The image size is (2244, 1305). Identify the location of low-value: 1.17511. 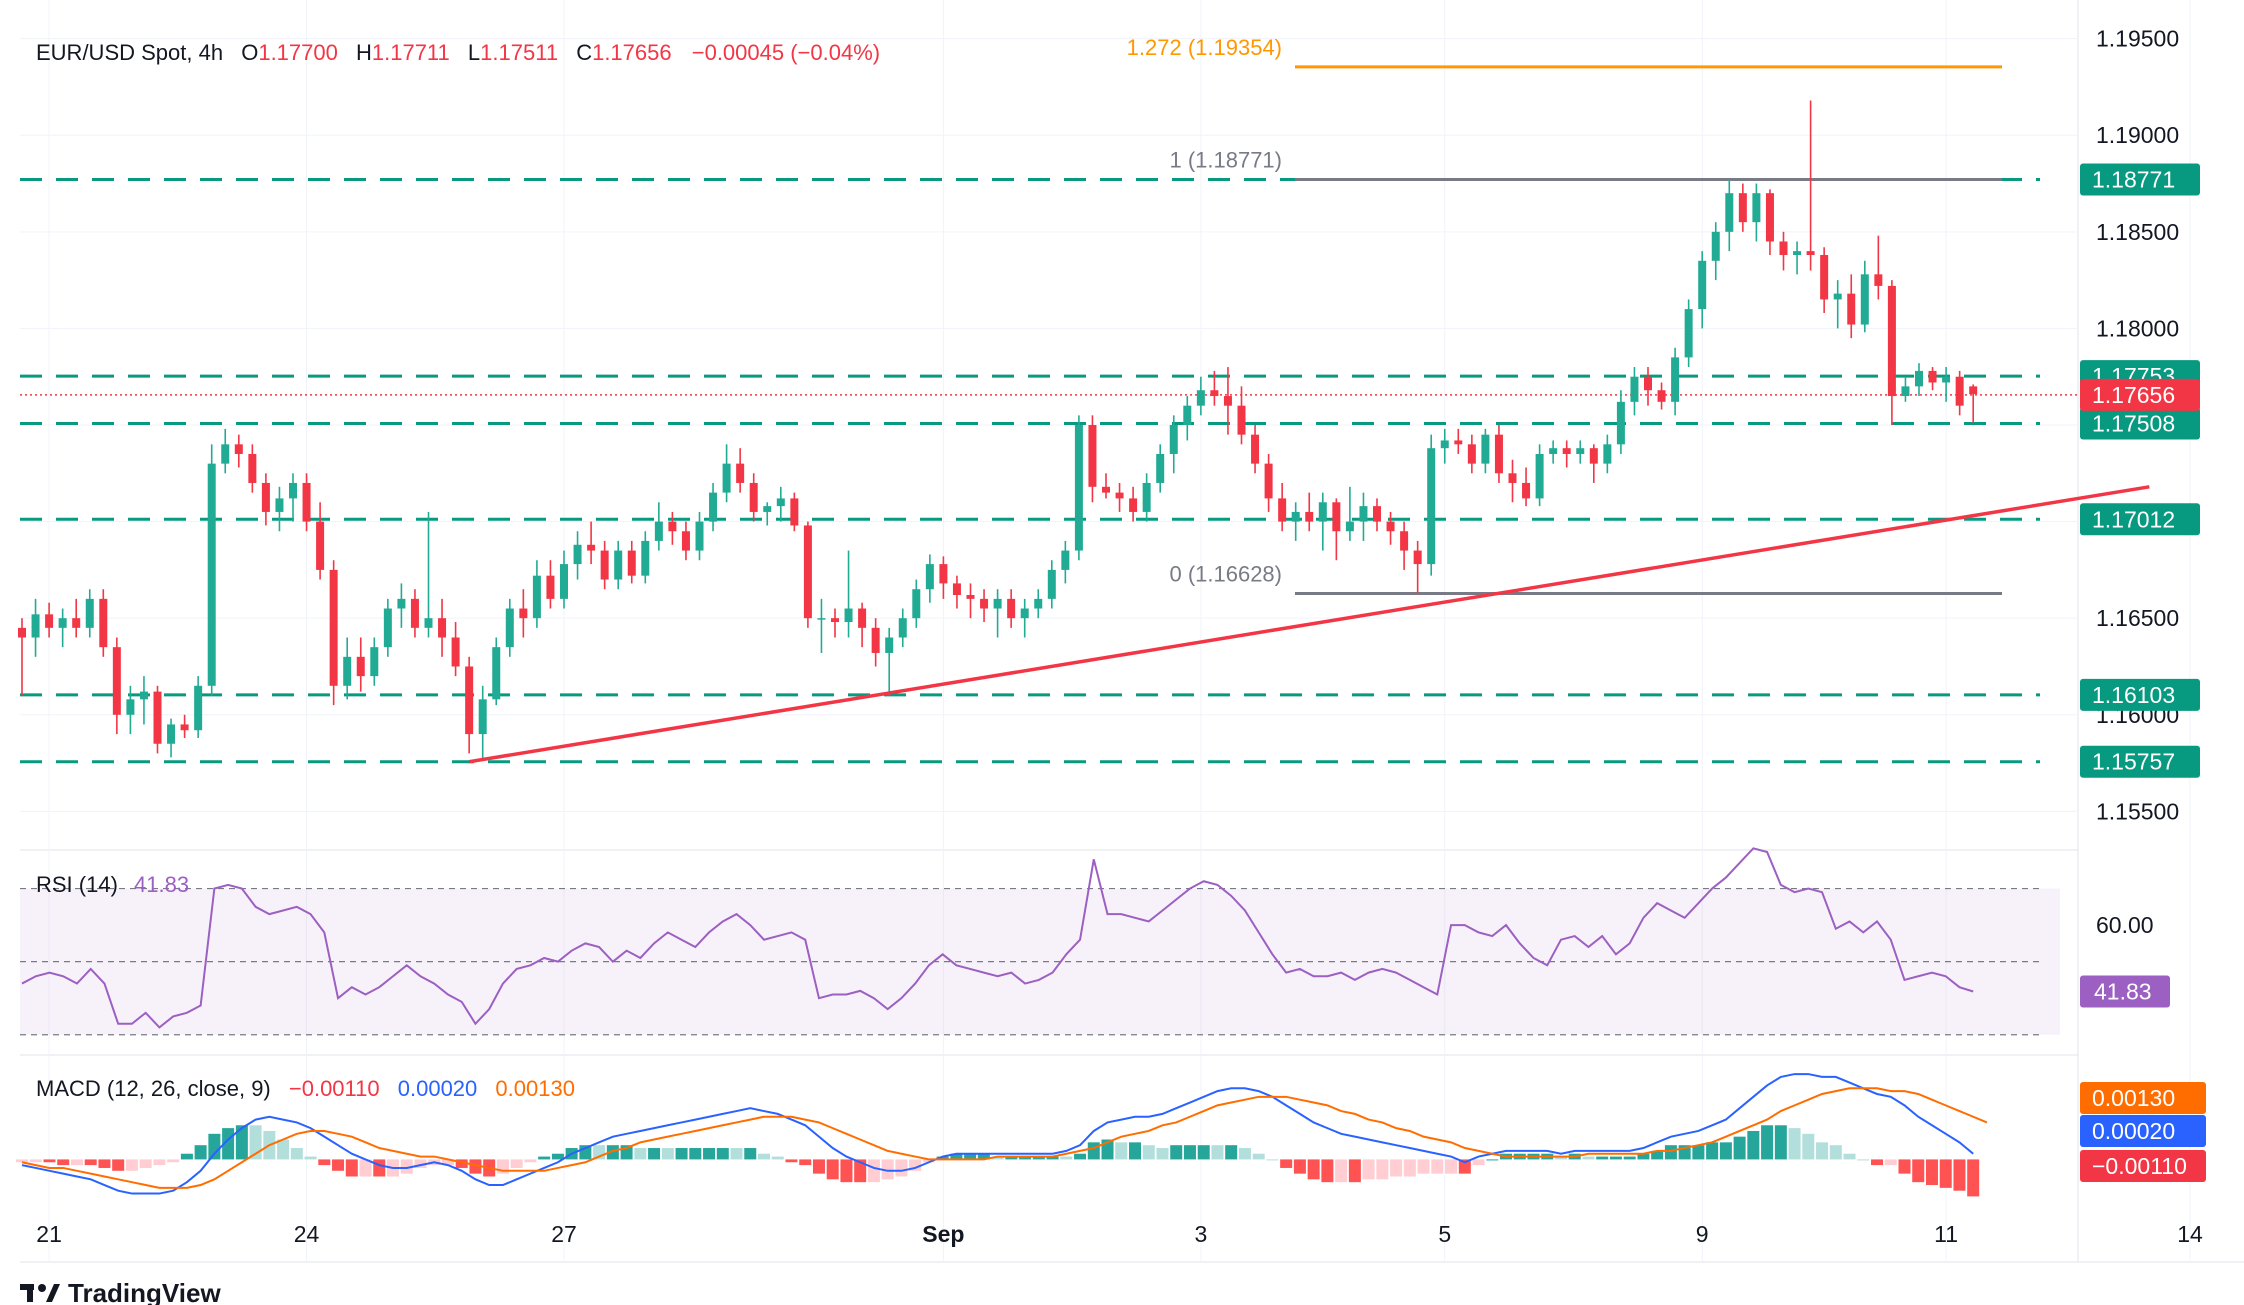
(519, 52).